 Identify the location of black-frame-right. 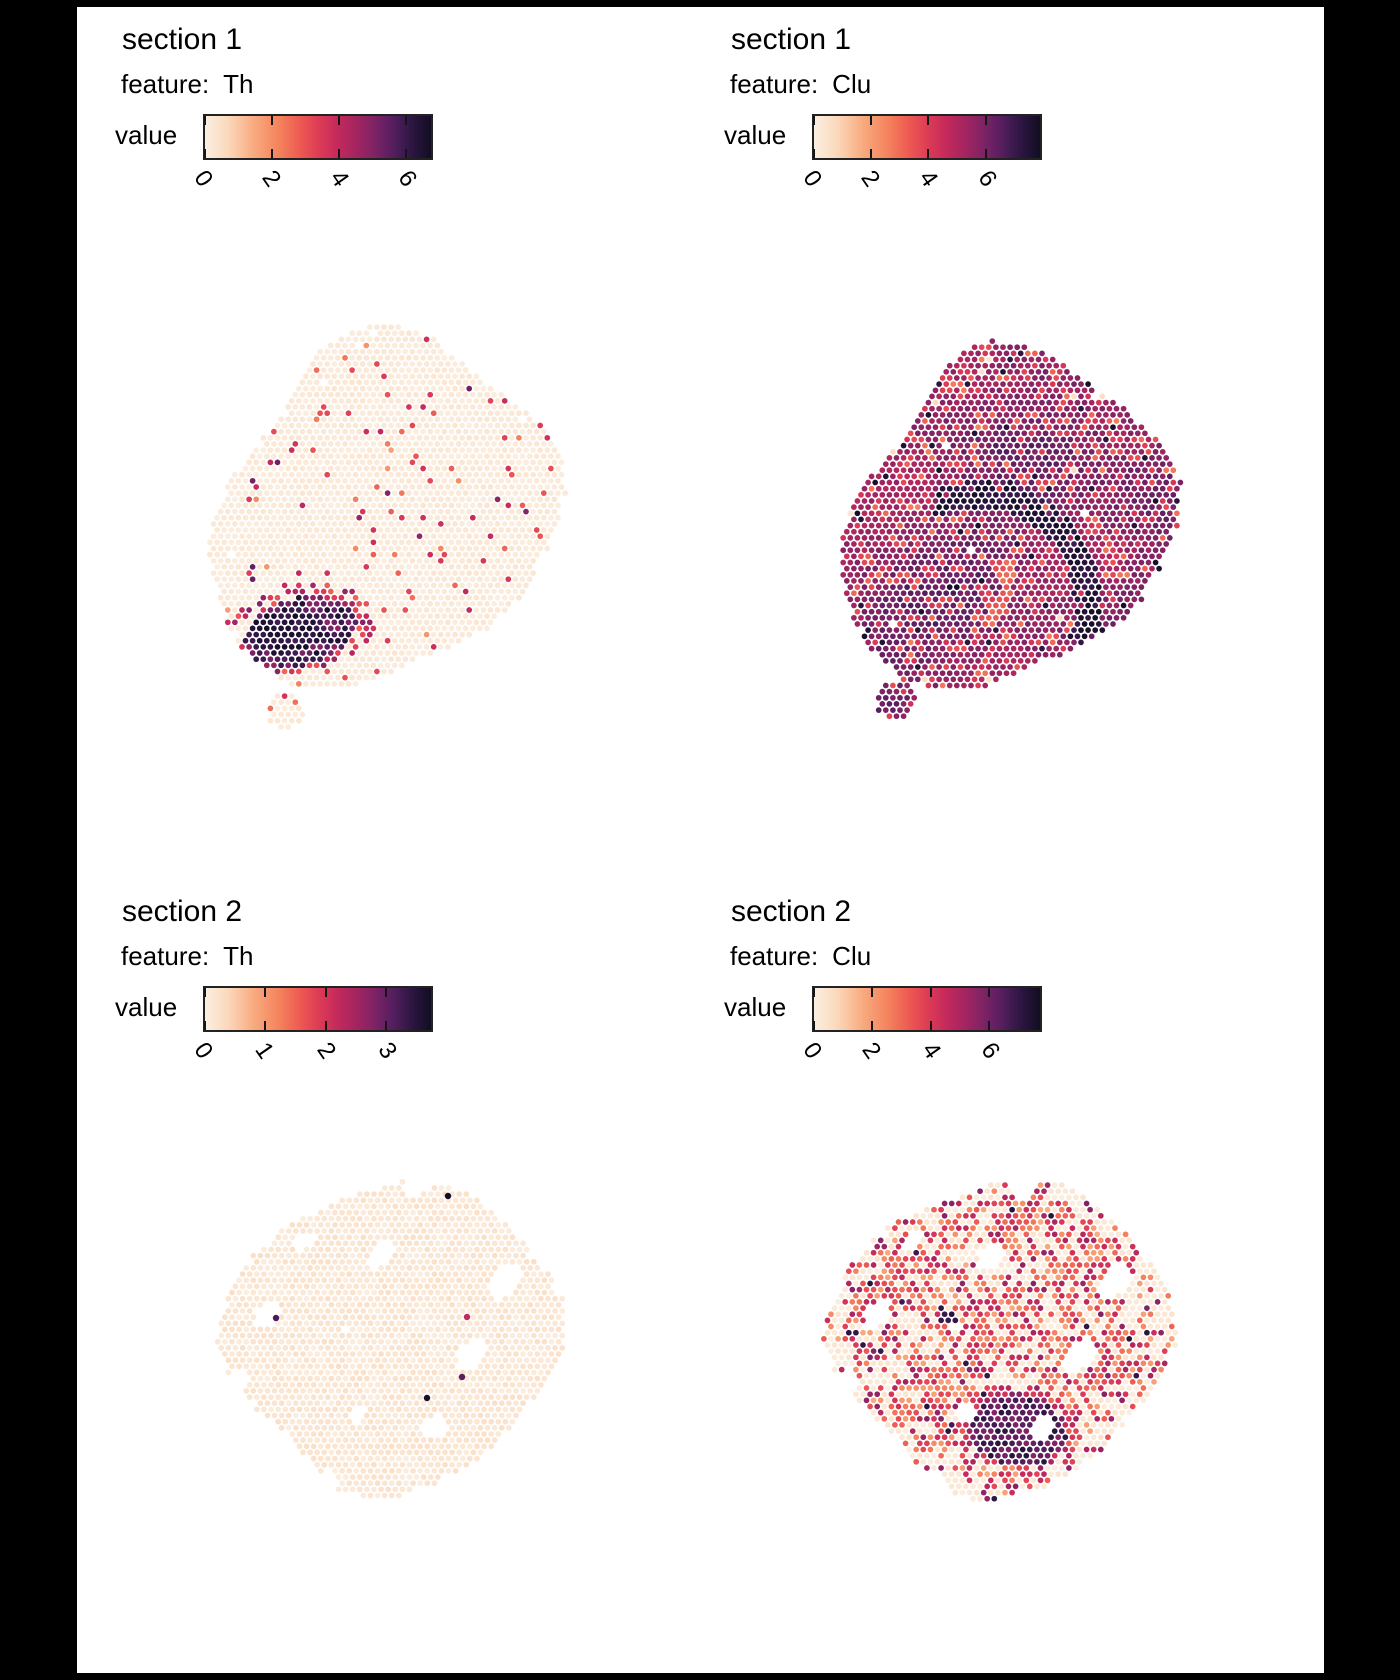
(1362, 840).